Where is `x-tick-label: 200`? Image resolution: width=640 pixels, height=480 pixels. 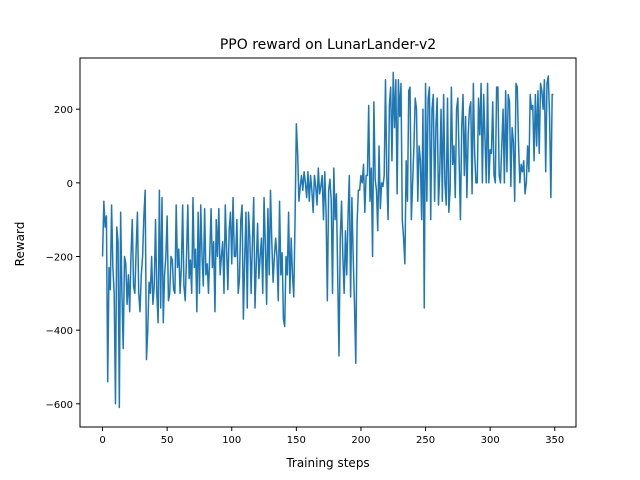 x-tick-label: 200 is located at coordinates (360, 440).